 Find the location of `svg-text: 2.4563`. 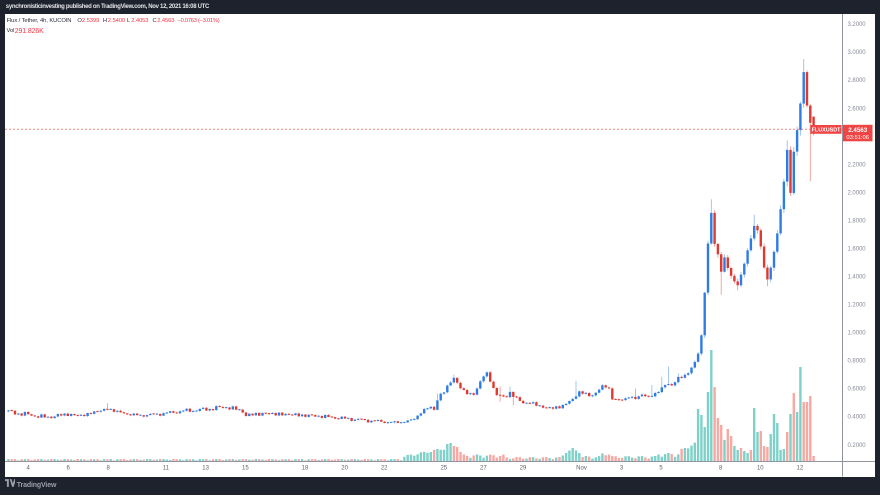

svg-text: 2.4563 is located at coordinates (857, 130).